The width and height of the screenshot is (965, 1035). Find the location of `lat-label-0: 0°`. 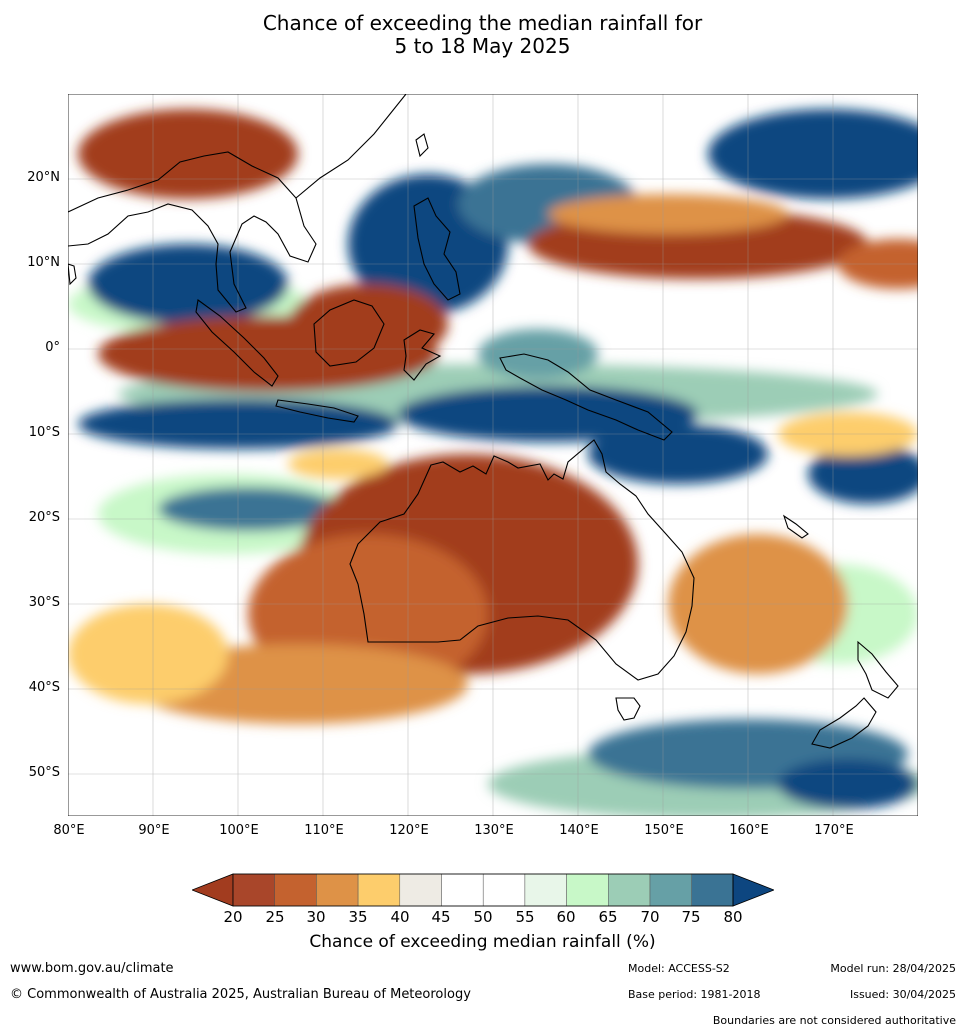

lat-label-0: 0° is located at coordinates (52, 347).